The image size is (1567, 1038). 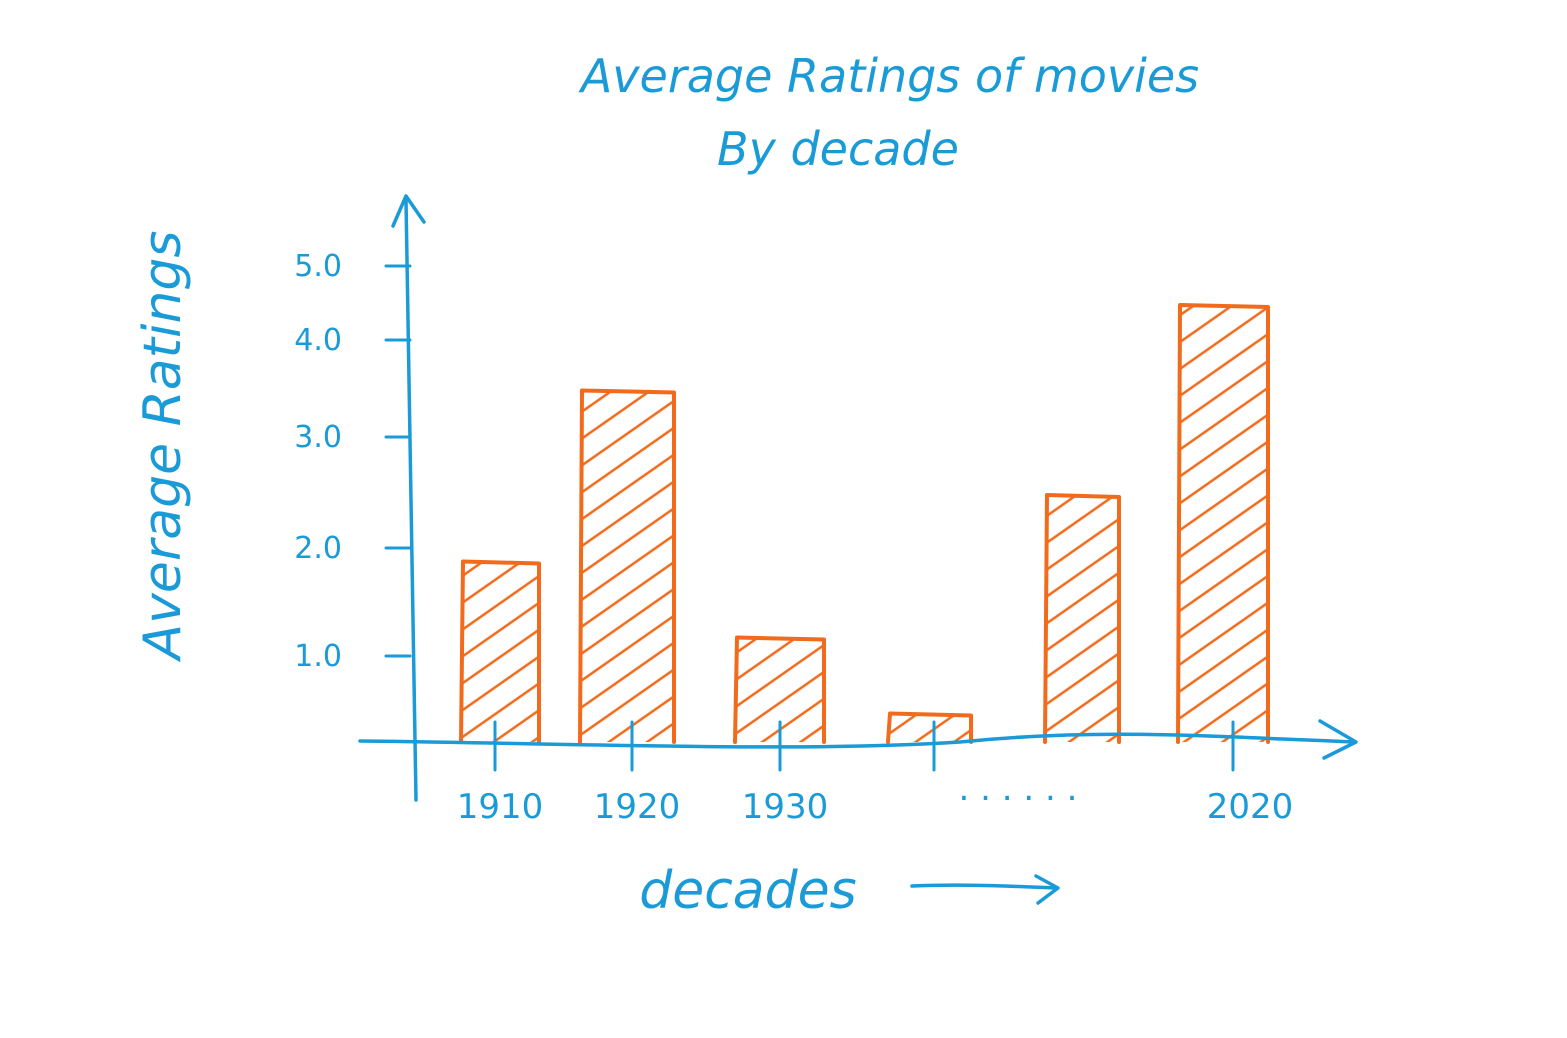 What do you see at coordinates (318, 437) in the screenshot?
I see `y-tick-label: 3.0` at bounding box center [318, 437].